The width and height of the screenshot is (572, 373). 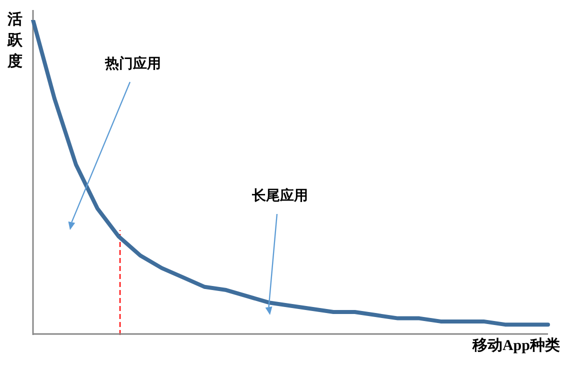 I want to click on annotation: 长尾应用, so click(x=279, y=195).